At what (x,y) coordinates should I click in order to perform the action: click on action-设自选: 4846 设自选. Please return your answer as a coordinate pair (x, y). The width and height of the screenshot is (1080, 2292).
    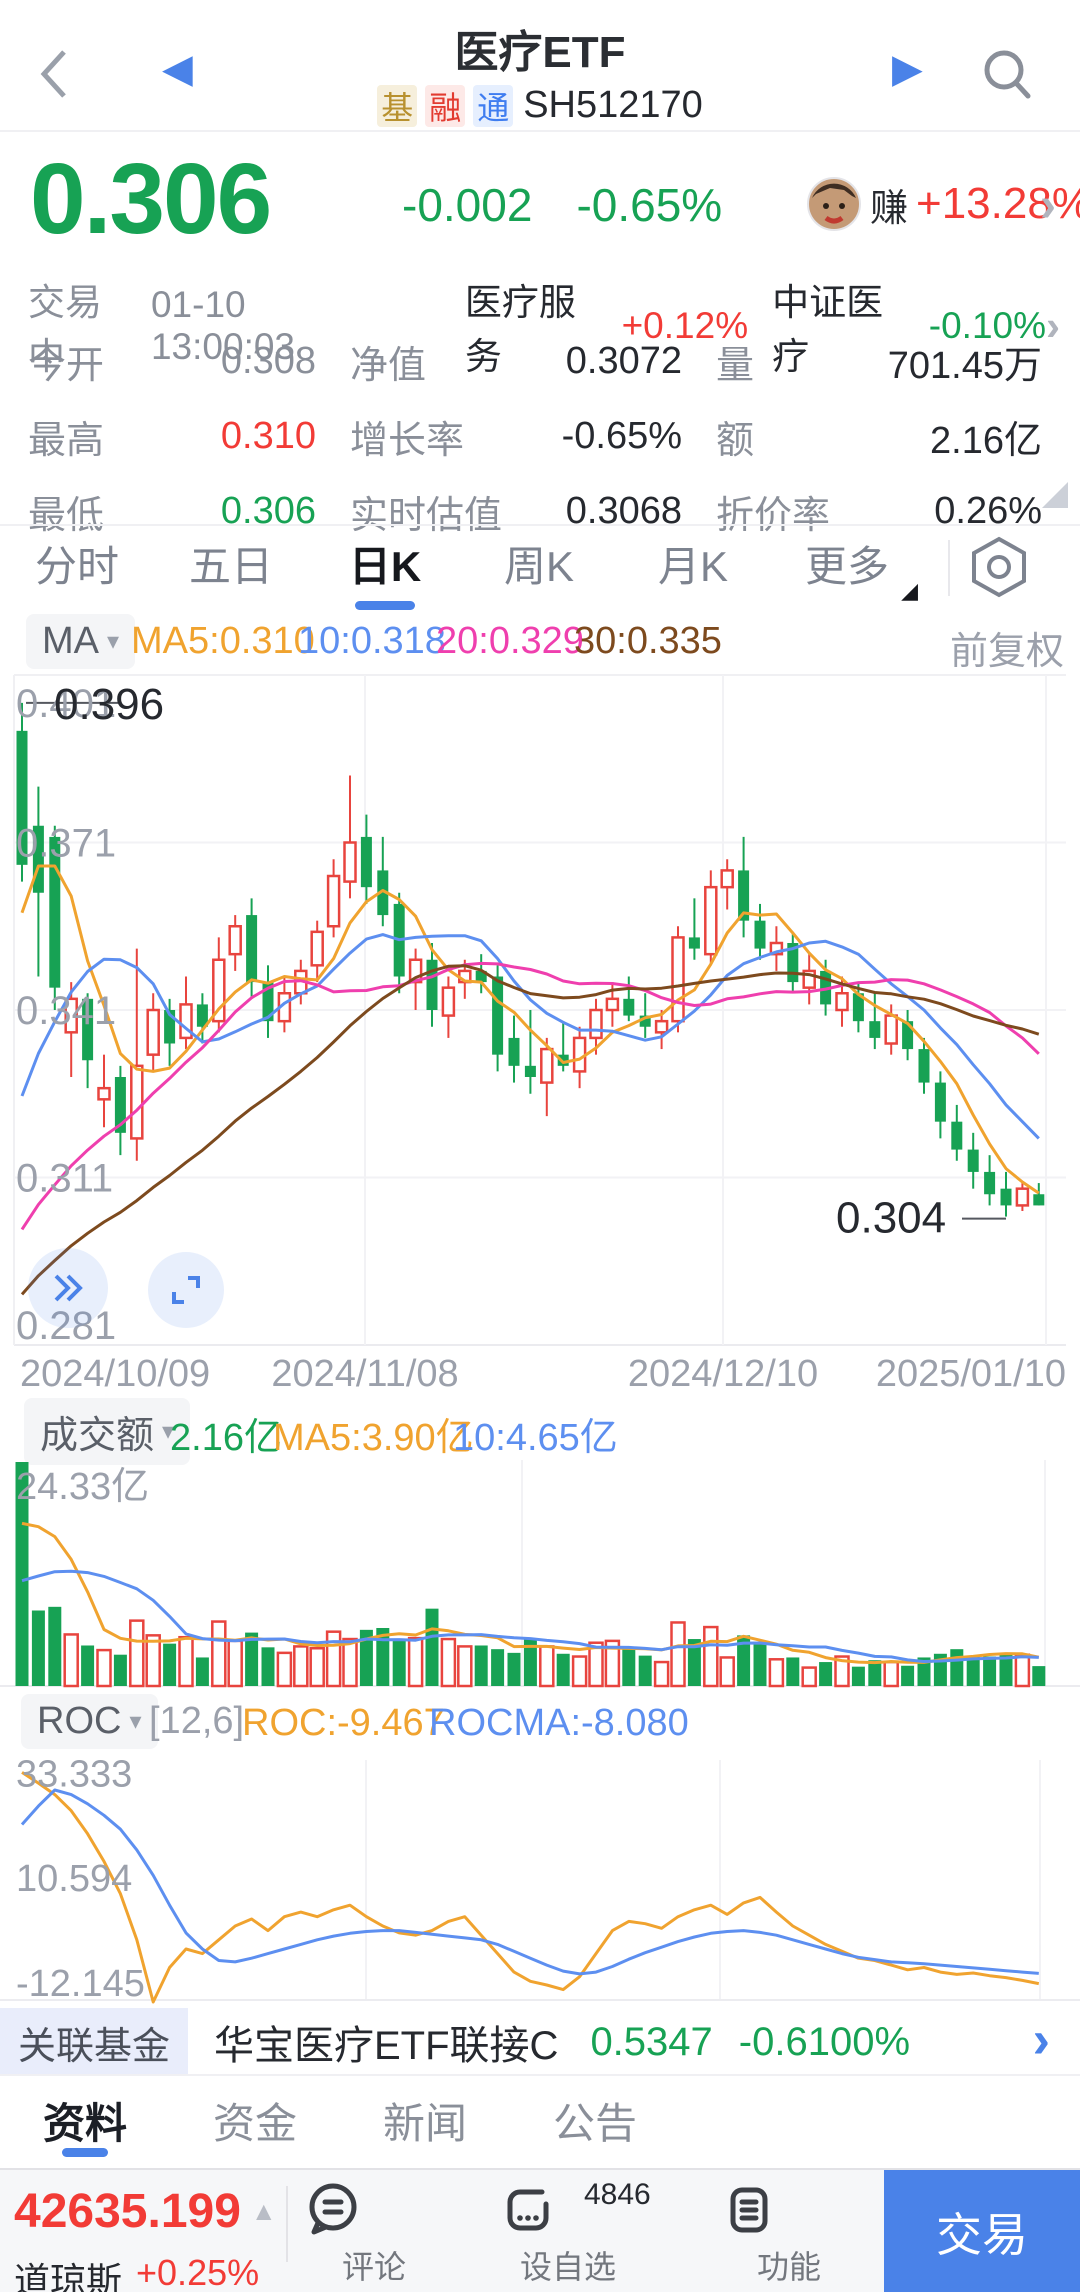
    Looking at the image, I should click on (574, 2233).